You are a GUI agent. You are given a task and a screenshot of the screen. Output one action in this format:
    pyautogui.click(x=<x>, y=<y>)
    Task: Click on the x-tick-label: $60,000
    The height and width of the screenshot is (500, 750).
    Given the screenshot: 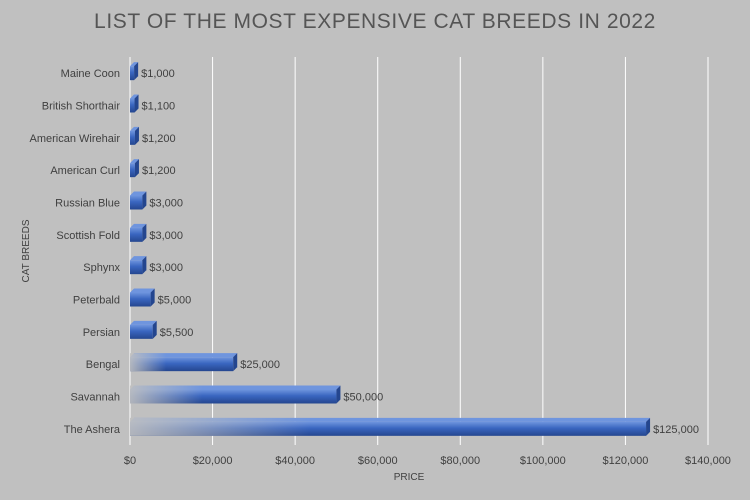 What is the action you would take?
    pyautogui.click(x=378, y=461)
    